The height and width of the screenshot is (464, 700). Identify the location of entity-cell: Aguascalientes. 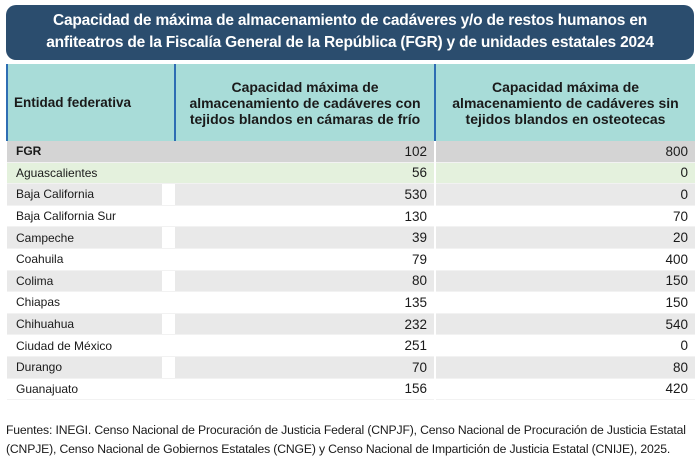
(91, 173).